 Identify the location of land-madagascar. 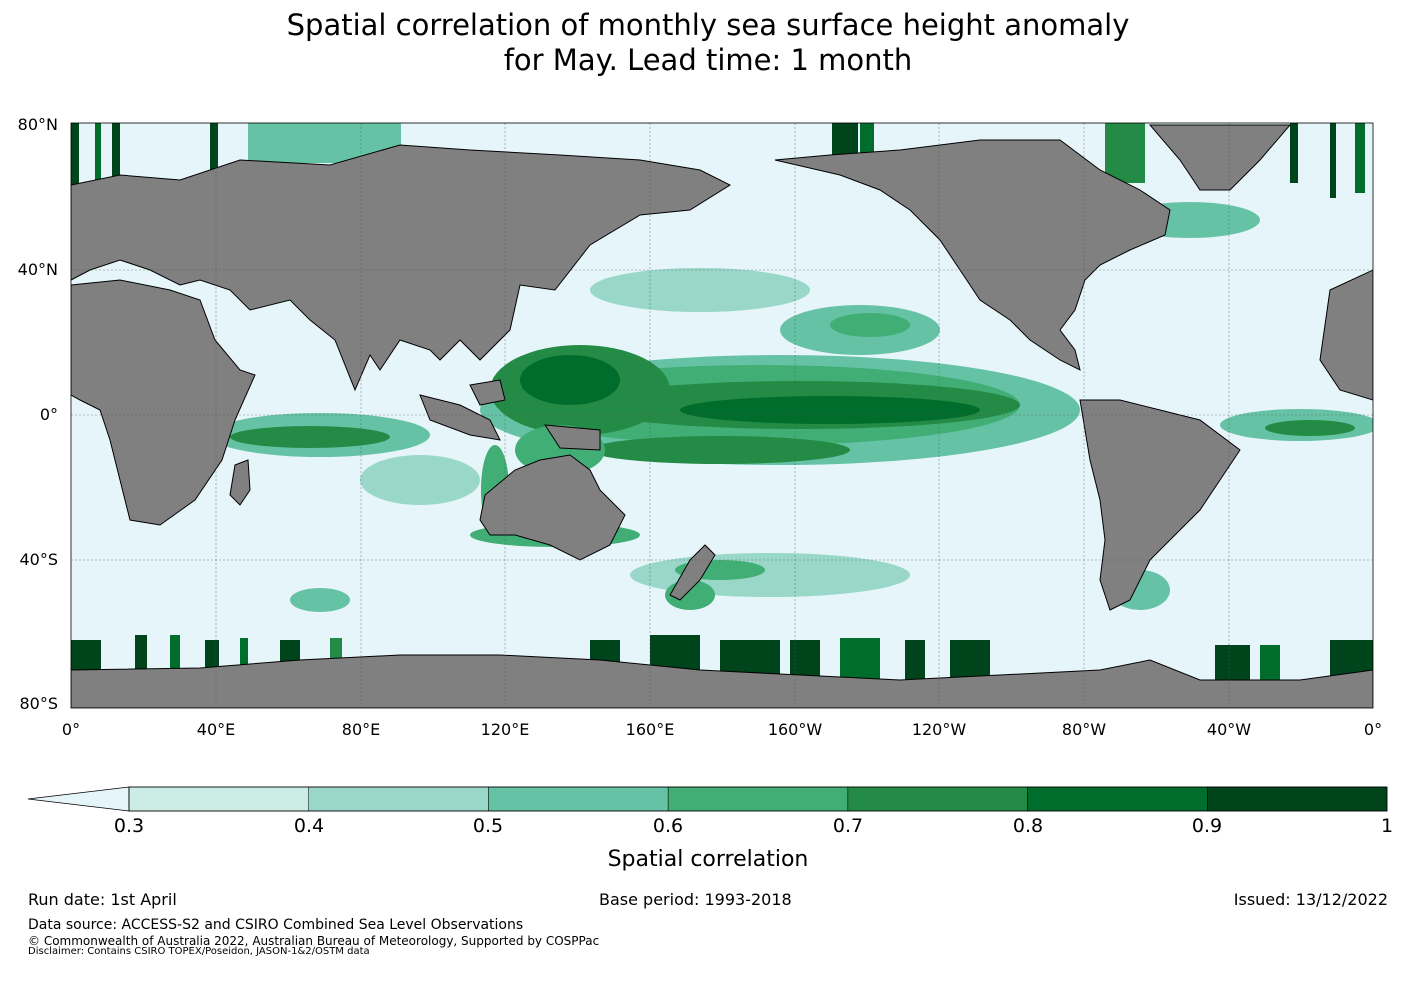
(240, 482).